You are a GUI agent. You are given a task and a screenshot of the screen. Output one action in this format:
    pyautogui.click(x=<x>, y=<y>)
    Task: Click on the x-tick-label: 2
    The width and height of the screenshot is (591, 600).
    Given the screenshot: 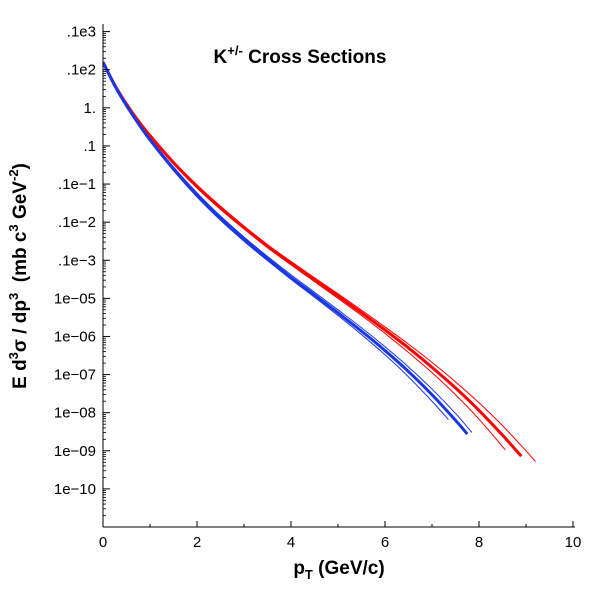 What is the action you would take?
    pyautogui.click(x=197, y=542)
    